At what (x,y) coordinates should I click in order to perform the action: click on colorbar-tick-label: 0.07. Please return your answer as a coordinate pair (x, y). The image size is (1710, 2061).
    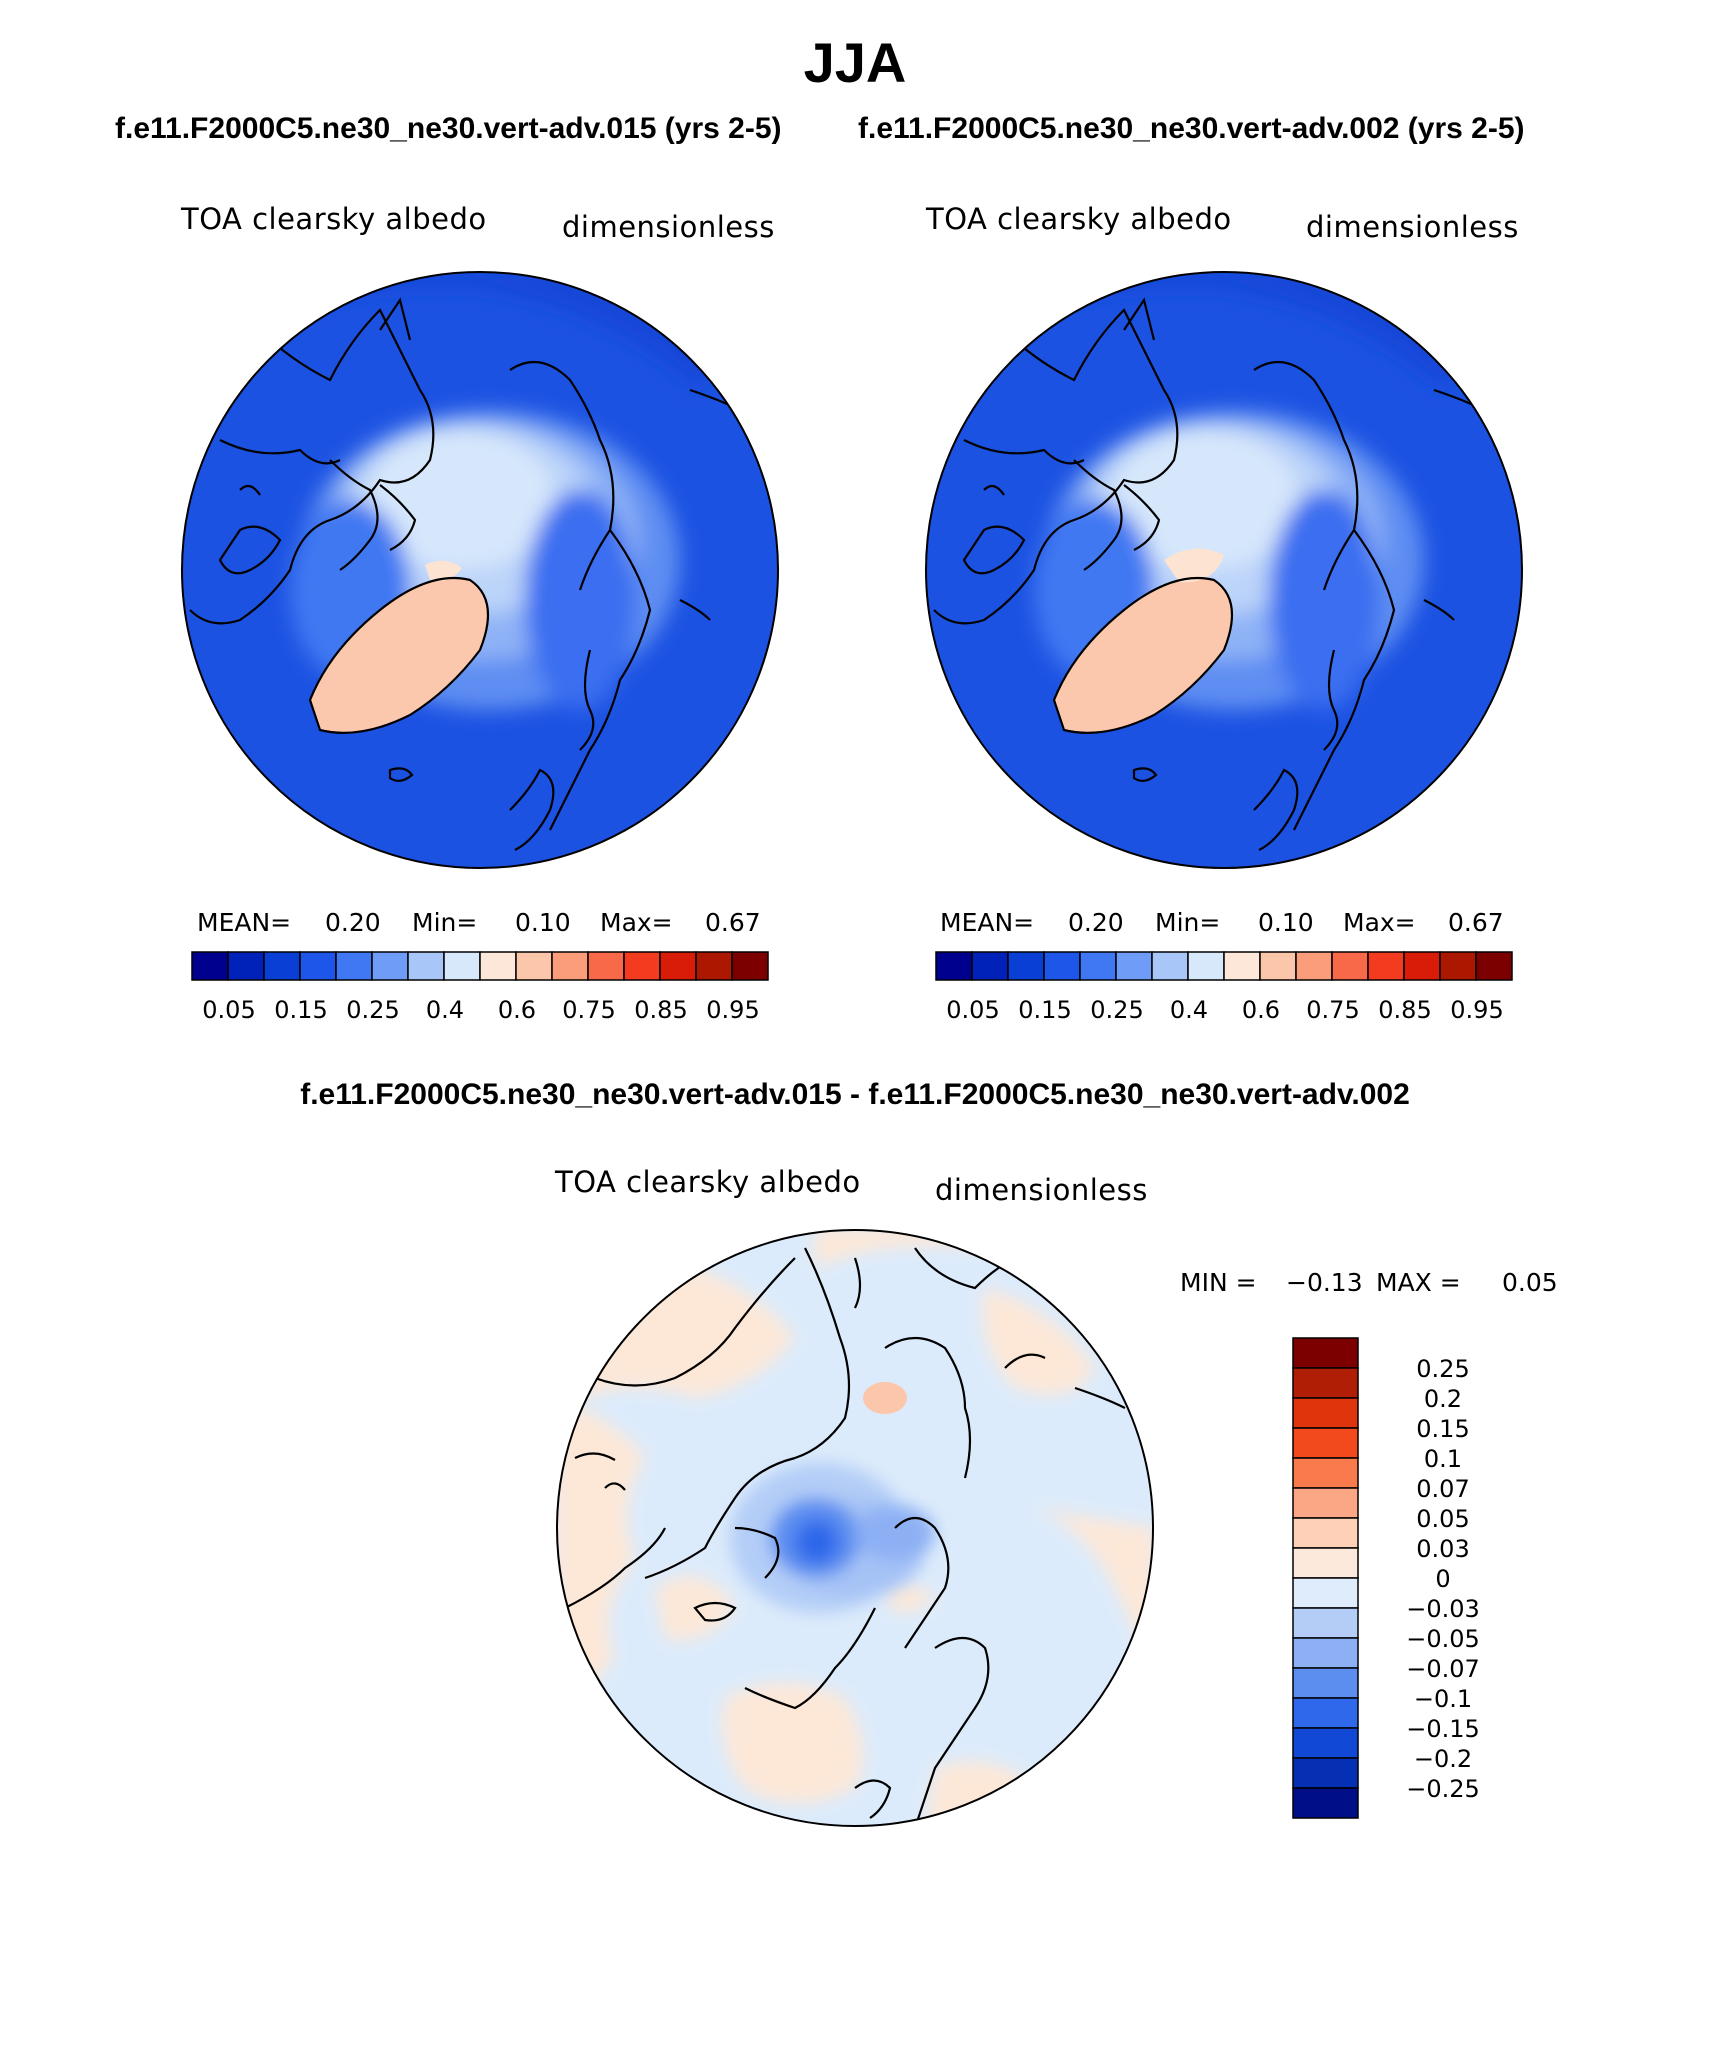
    Looking at the image, I should click on (1442, 1489).